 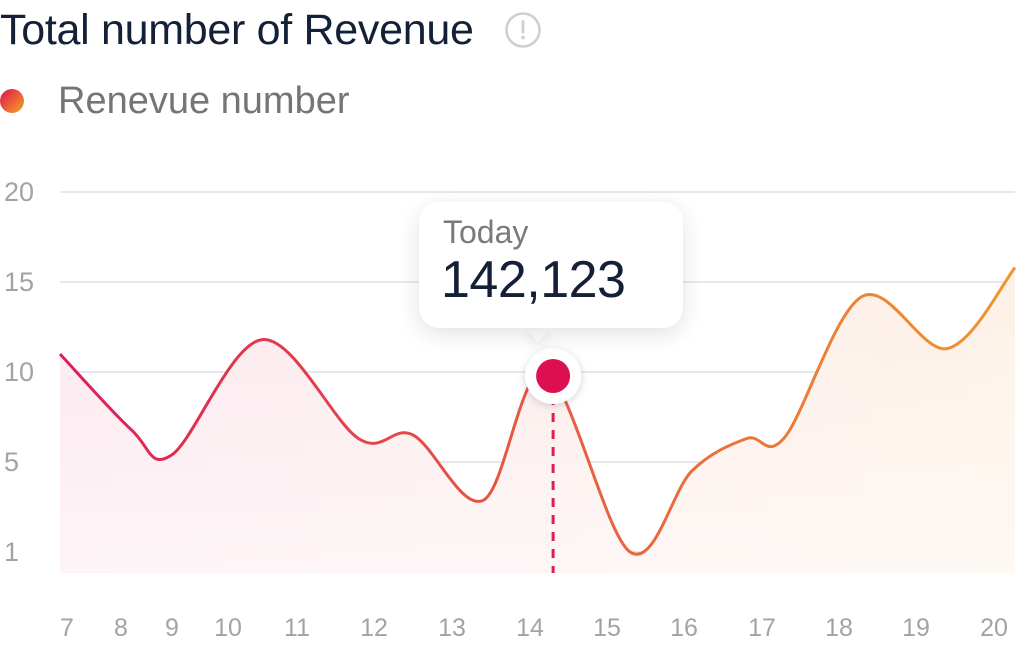 What do you see at coordinates (607, 628) in the screenshot?
I see `x-tick-label: 15` at bounding box center [607, 628].